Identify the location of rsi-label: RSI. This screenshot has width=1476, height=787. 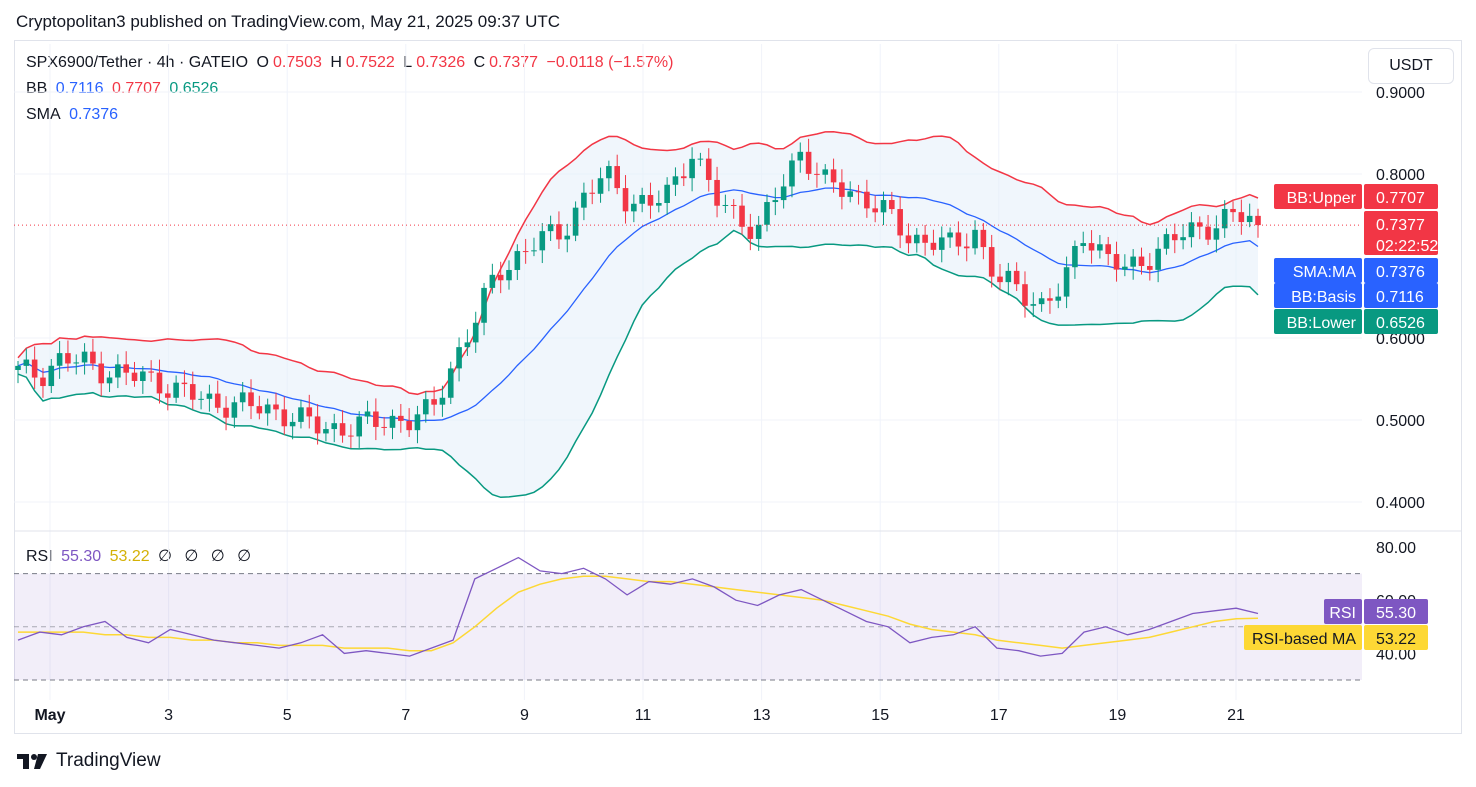
(39, 556).